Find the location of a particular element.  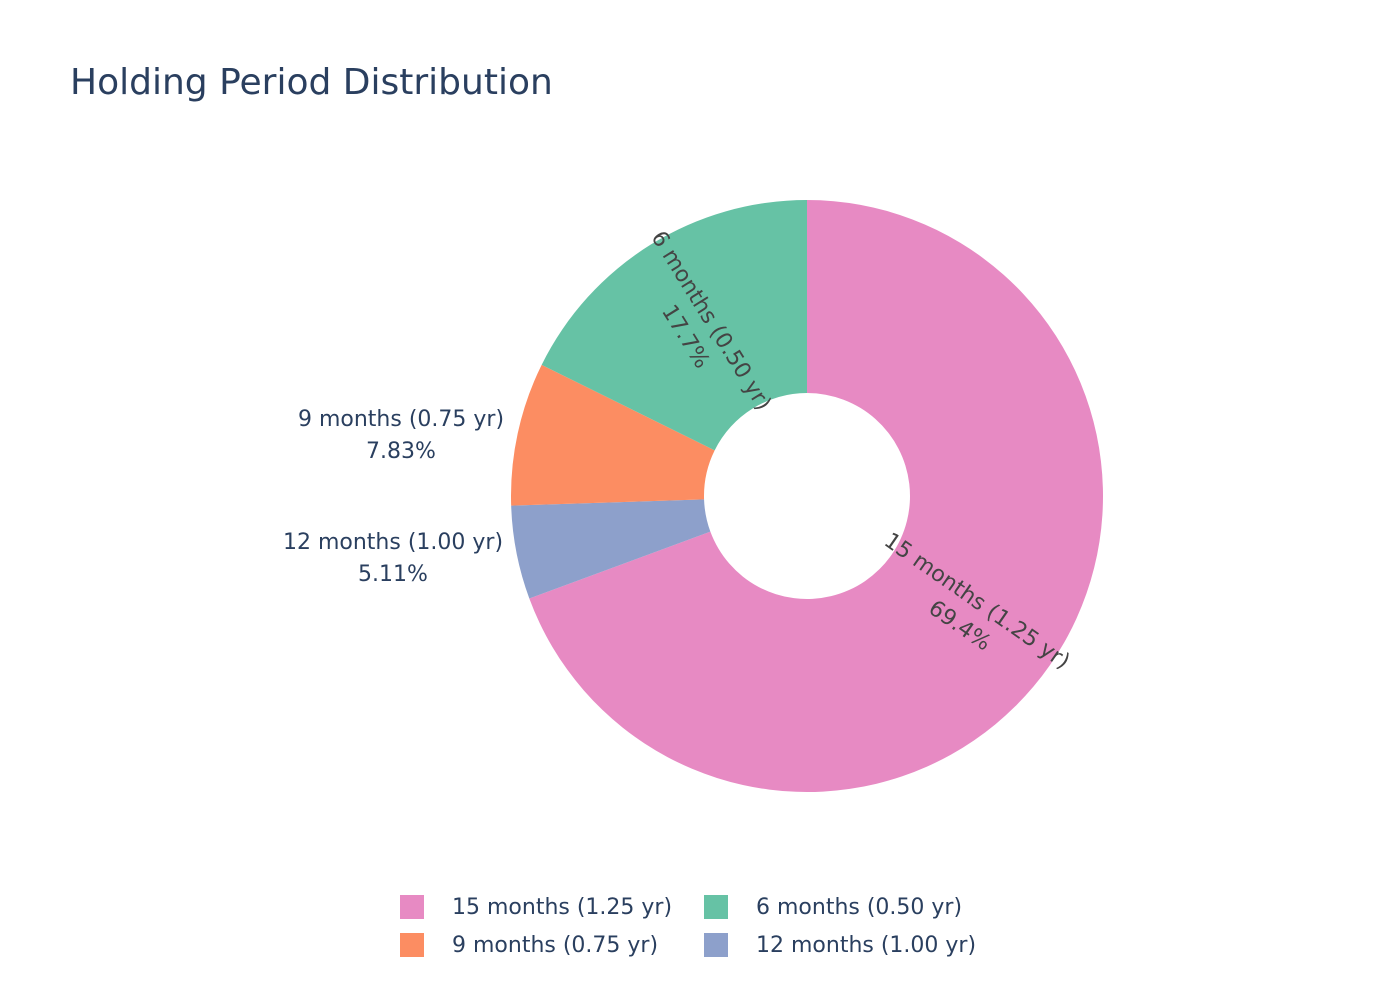

legend-label: 12 months (1.00 yr) is located at coordinates (866, 945).